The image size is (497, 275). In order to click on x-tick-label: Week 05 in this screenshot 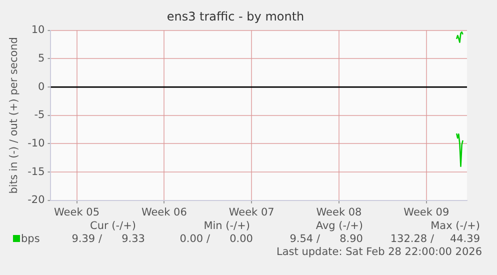, I will do `click(77, 212)`.